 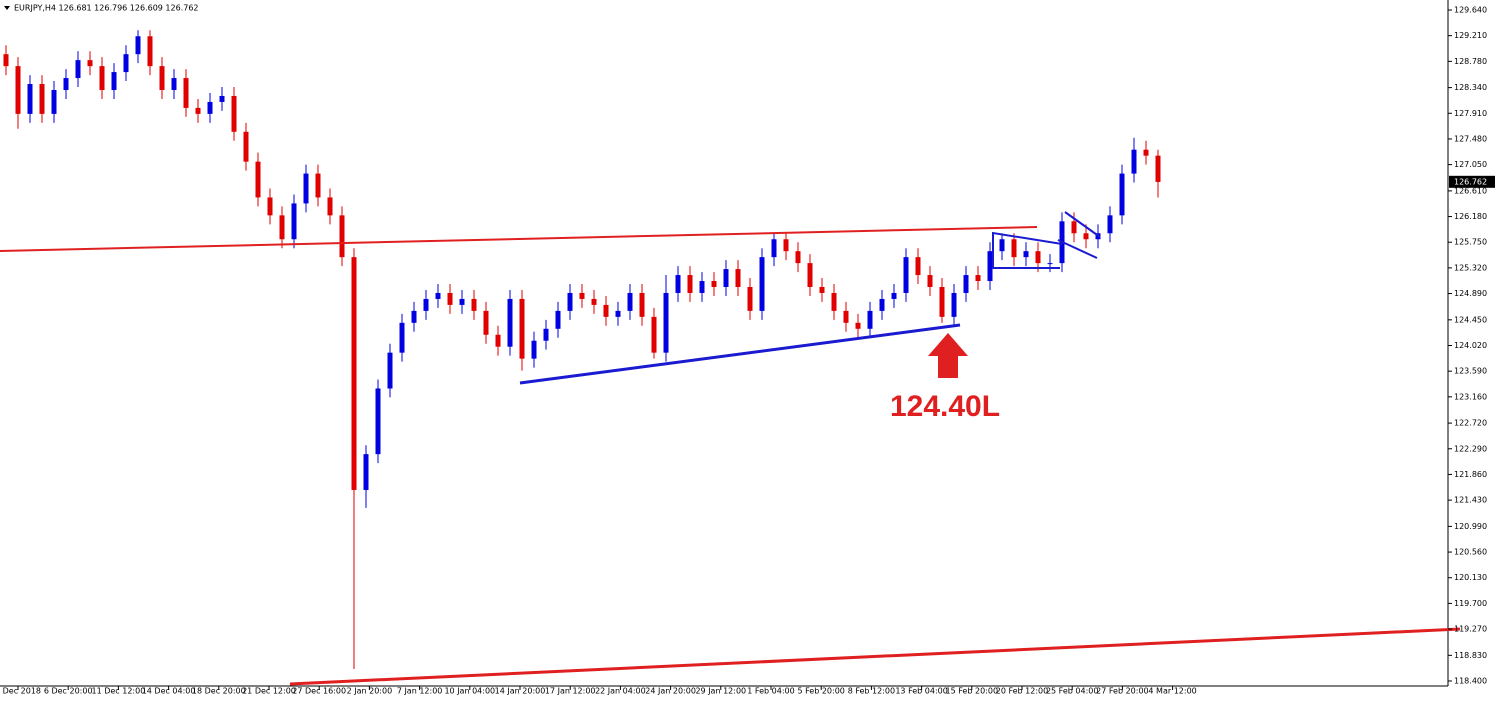 What do you see at coordinates (875, 656) in the screenshot?
I see `support-line` at bounding box center [875, 656].